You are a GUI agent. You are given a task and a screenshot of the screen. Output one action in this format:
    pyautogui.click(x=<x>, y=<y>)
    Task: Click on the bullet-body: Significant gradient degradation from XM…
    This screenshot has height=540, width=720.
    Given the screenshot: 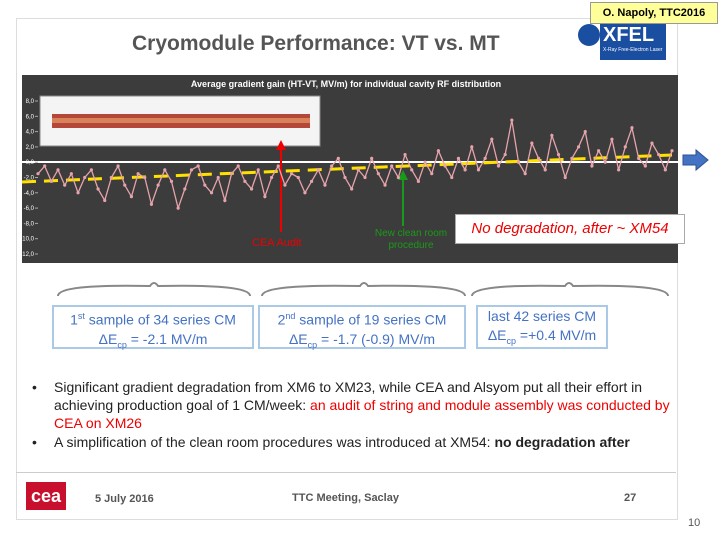 What is the action you would take?
    pyautogui.click(x=363, y=405)
    